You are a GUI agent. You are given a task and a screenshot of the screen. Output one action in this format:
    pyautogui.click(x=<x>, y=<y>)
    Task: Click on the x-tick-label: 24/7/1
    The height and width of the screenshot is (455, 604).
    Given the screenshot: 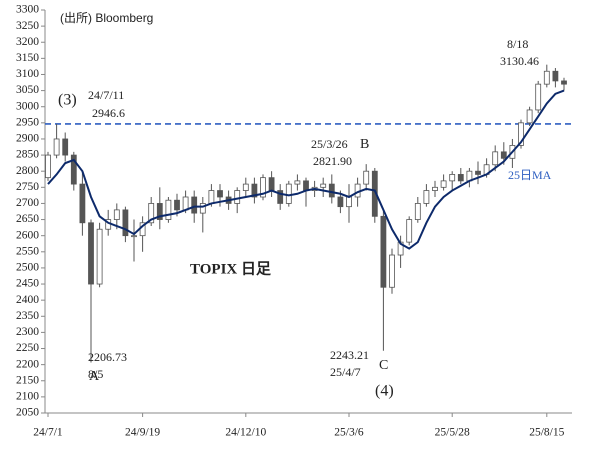 What is the action you would take?
    pyautogui.click(x=48, y=433)
    